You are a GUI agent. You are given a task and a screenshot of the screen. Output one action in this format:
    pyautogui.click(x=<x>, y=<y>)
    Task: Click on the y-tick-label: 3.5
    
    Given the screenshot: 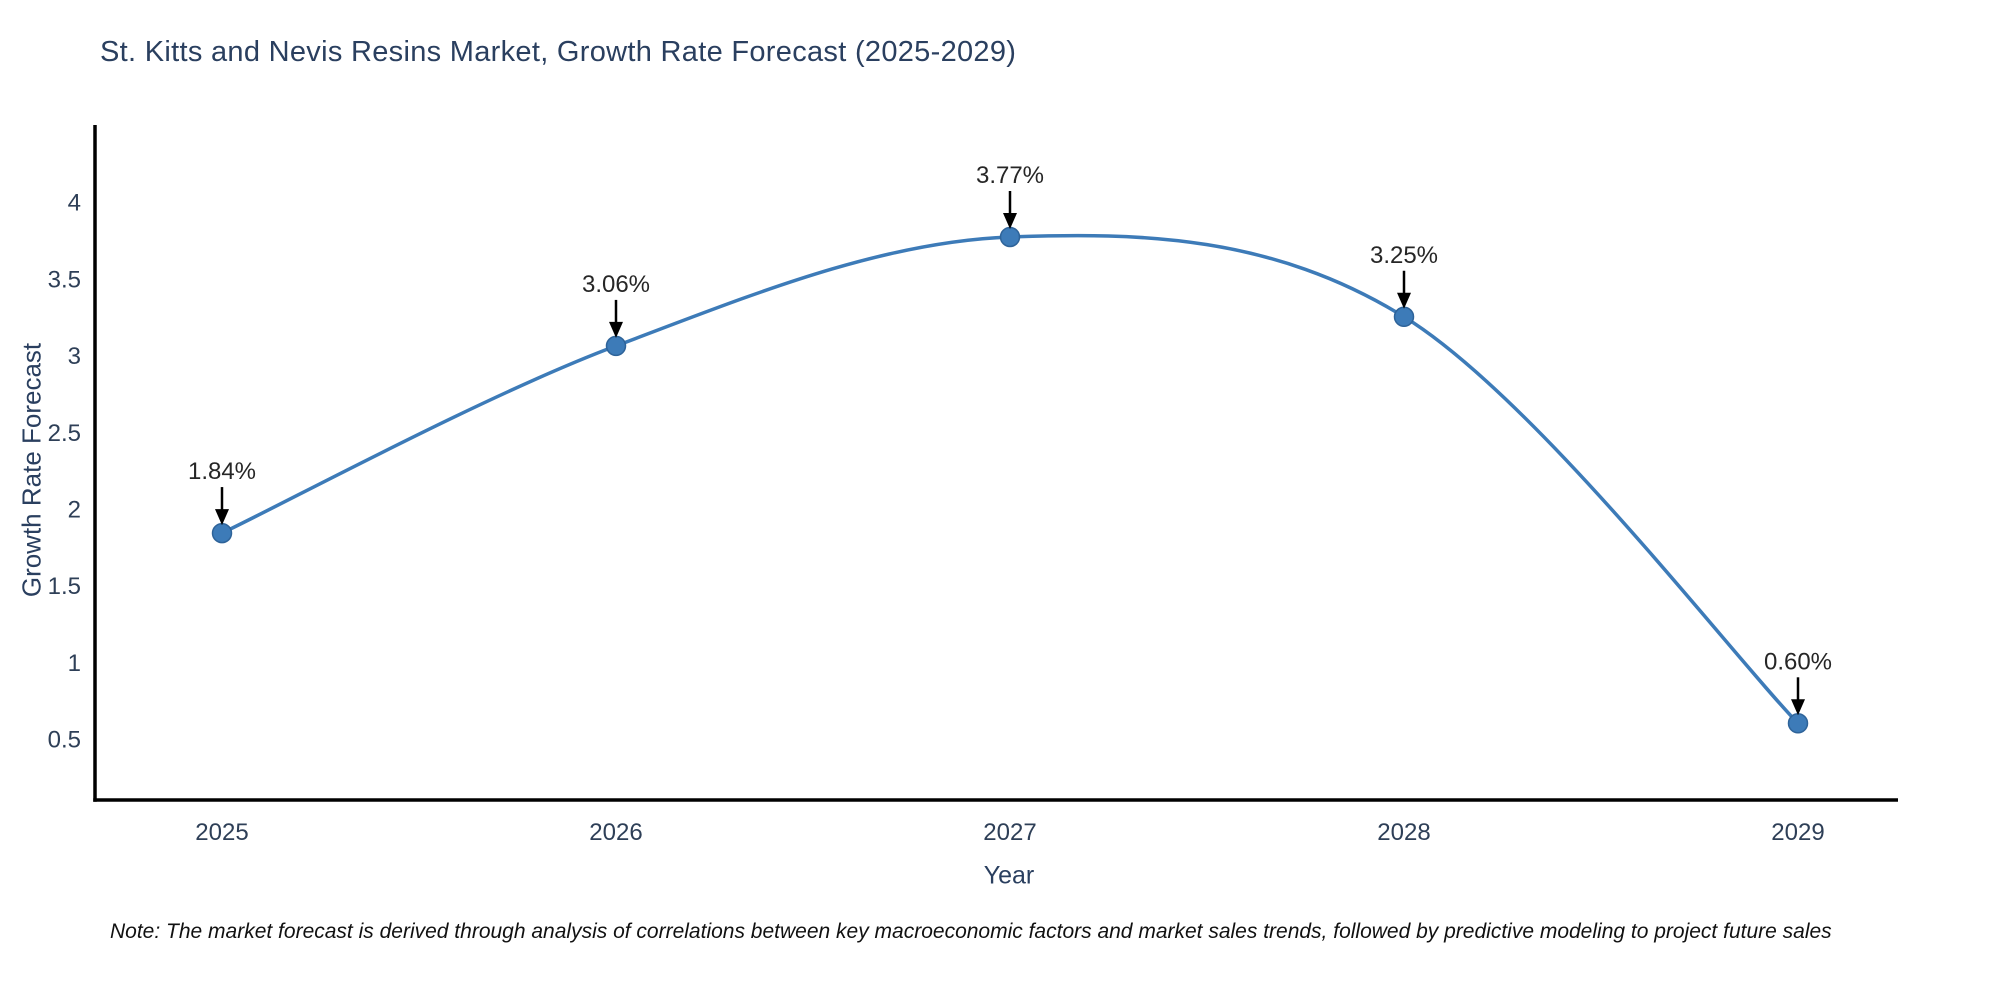 What is the action you would take?
    pyautogui.click(x=64, y=279)
    